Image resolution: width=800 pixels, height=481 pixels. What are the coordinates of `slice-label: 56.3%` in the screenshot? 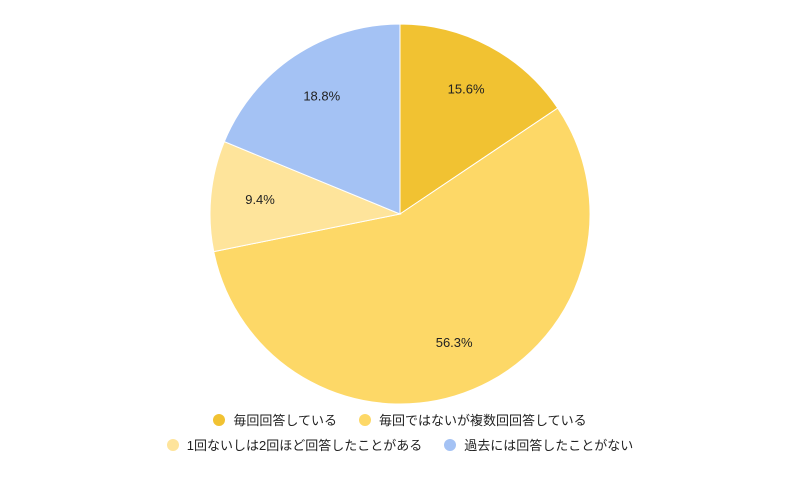 It's located at (454, 342).